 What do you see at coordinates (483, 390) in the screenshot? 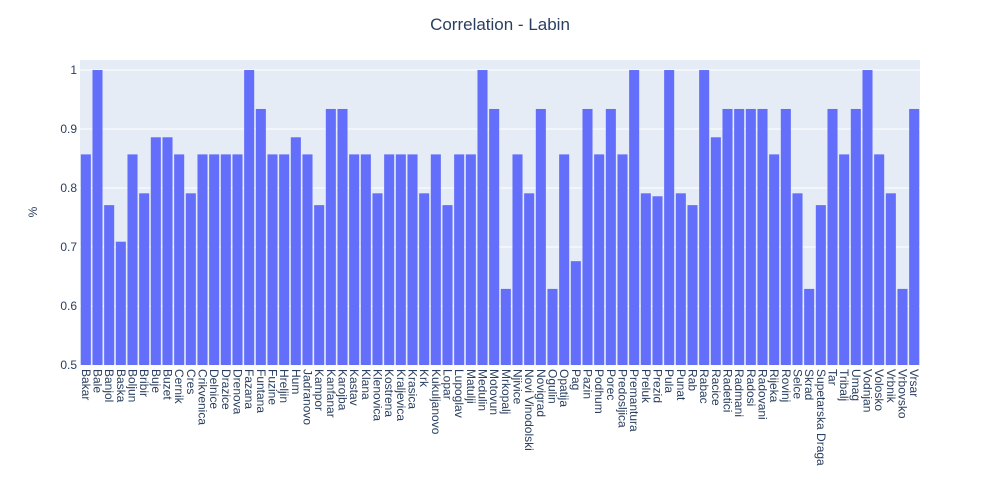
I see `x-tick-label: Medulin` at bounding box center [483, 390].